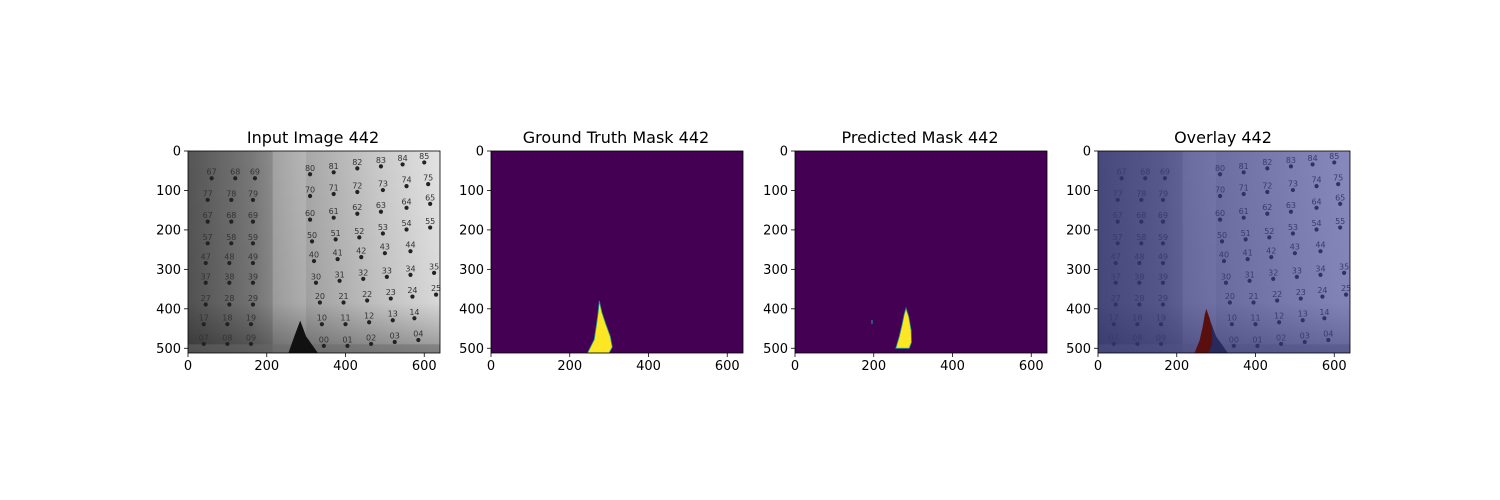  What do you see at coordinates (168, 191) in the screenshot?
I see `y-tick-label: 100` at bounding box center [168, 191].